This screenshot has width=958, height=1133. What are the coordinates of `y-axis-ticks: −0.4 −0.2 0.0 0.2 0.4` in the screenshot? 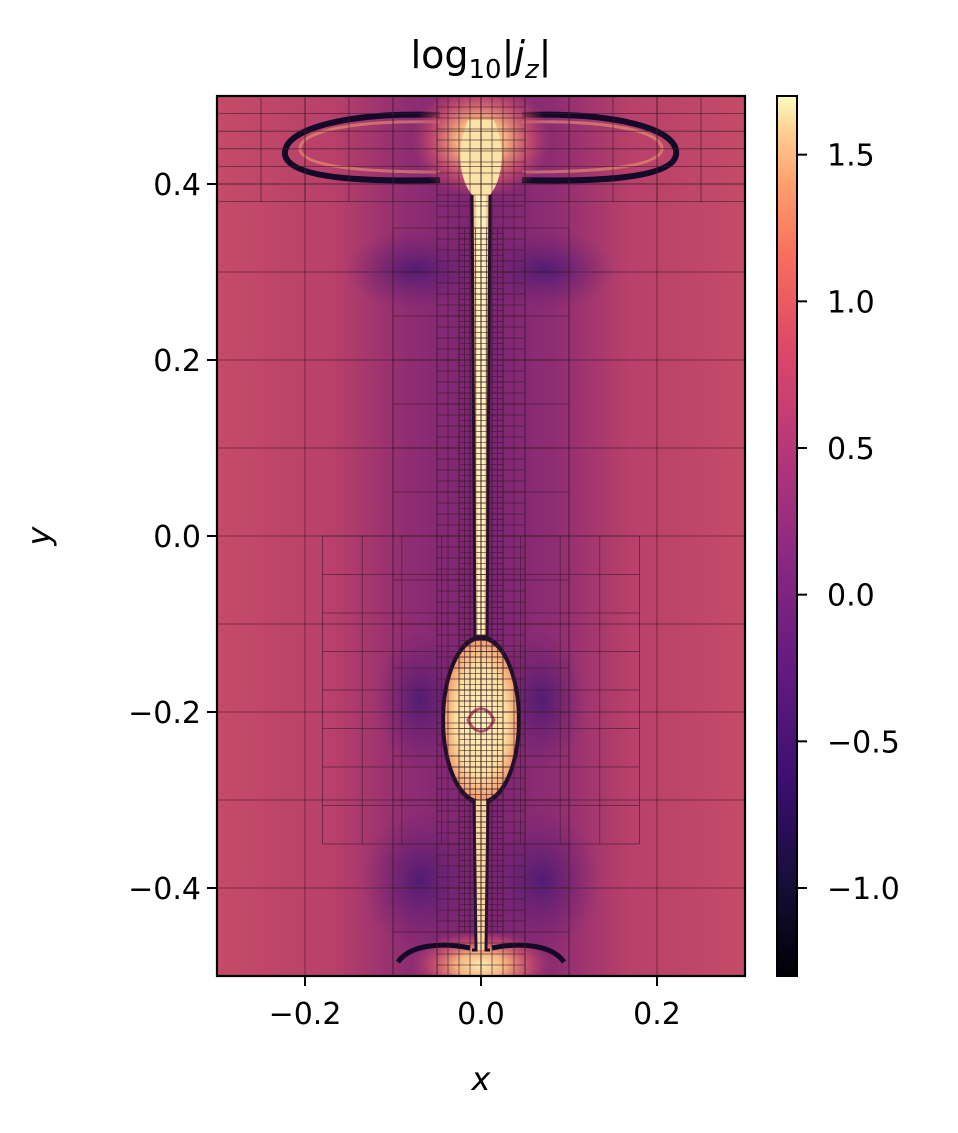 It's located at (172, 537).